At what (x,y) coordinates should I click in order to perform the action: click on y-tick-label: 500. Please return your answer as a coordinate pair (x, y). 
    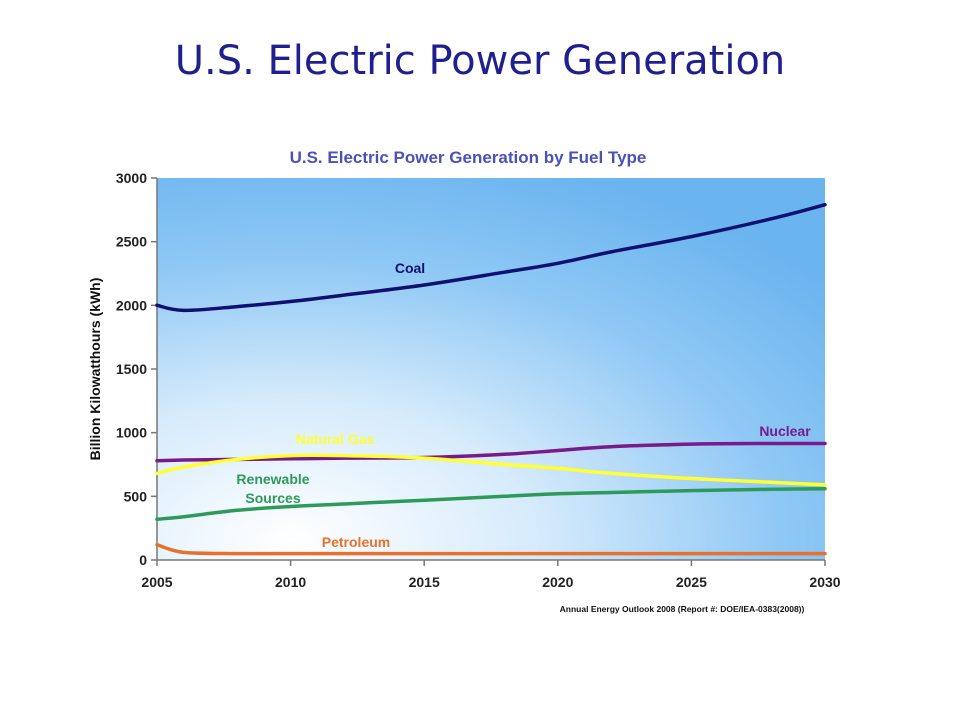
    Looking at the image, I should click on (136, 496).